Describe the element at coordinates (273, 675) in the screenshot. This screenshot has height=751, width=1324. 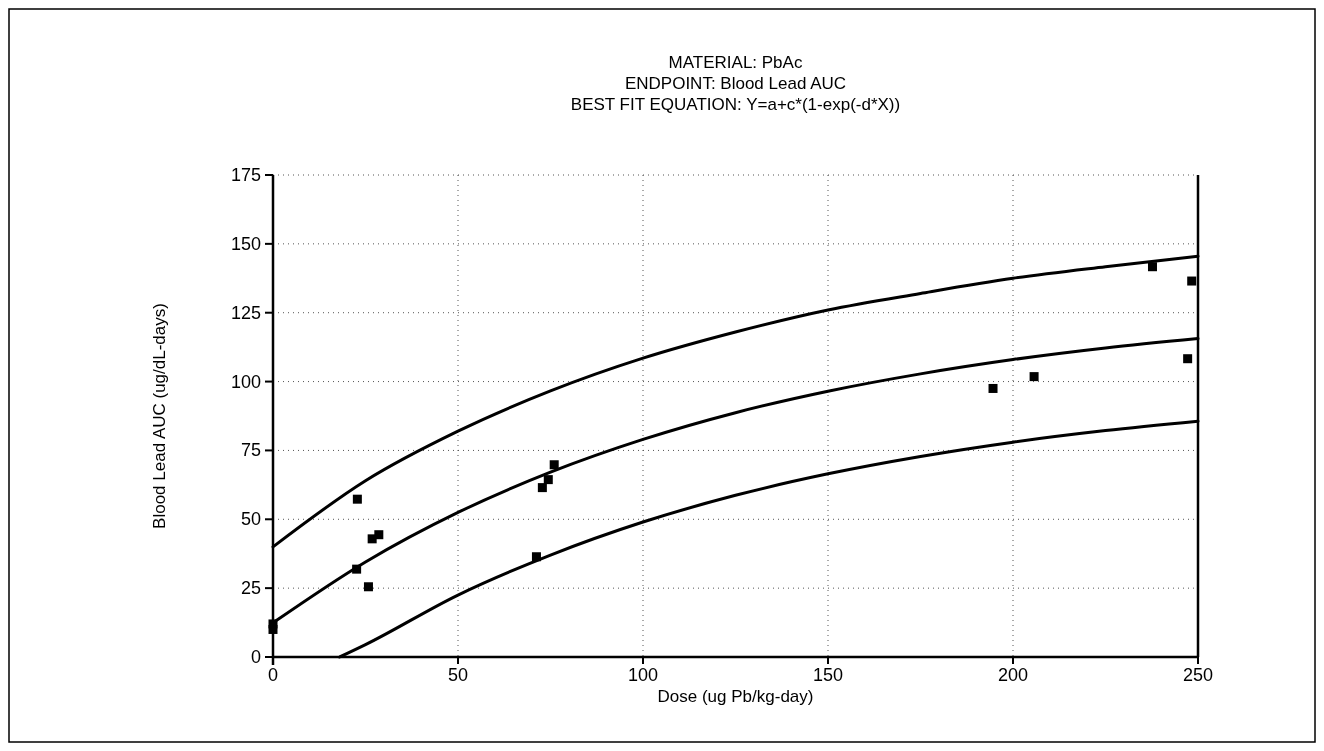
I see `x-tick-label: 0` at that location.